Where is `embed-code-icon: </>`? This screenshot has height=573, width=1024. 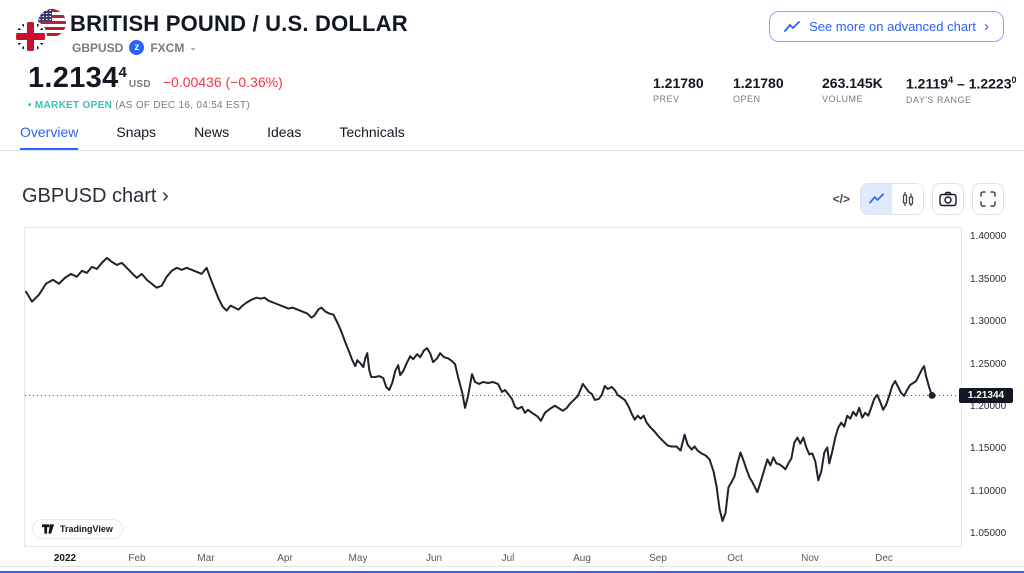
embed-code-icon: </> is located at coordinates (841, 199).